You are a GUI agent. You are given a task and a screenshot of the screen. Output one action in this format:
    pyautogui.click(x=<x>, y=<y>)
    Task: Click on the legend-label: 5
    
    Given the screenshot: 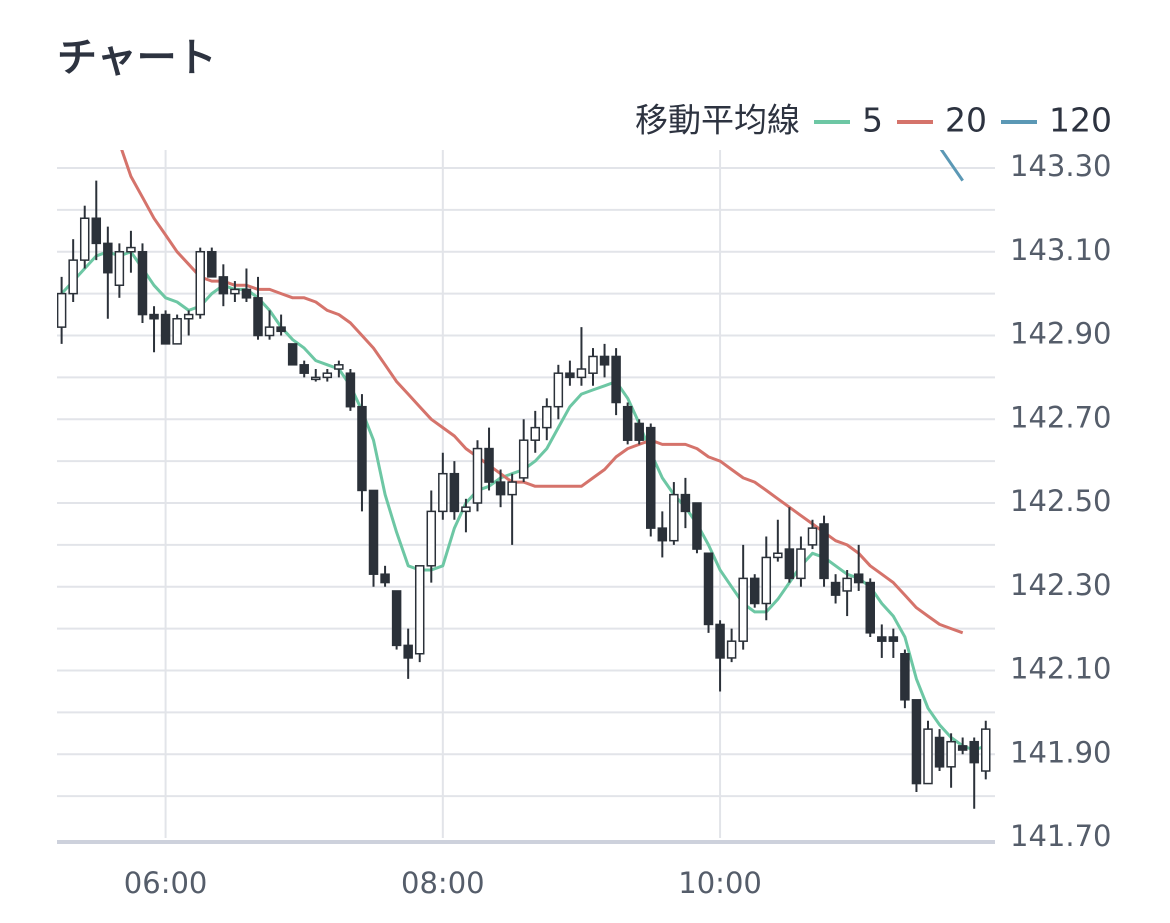 What is the action you would take?
    pyautogui.click(x=872, y=120)
    